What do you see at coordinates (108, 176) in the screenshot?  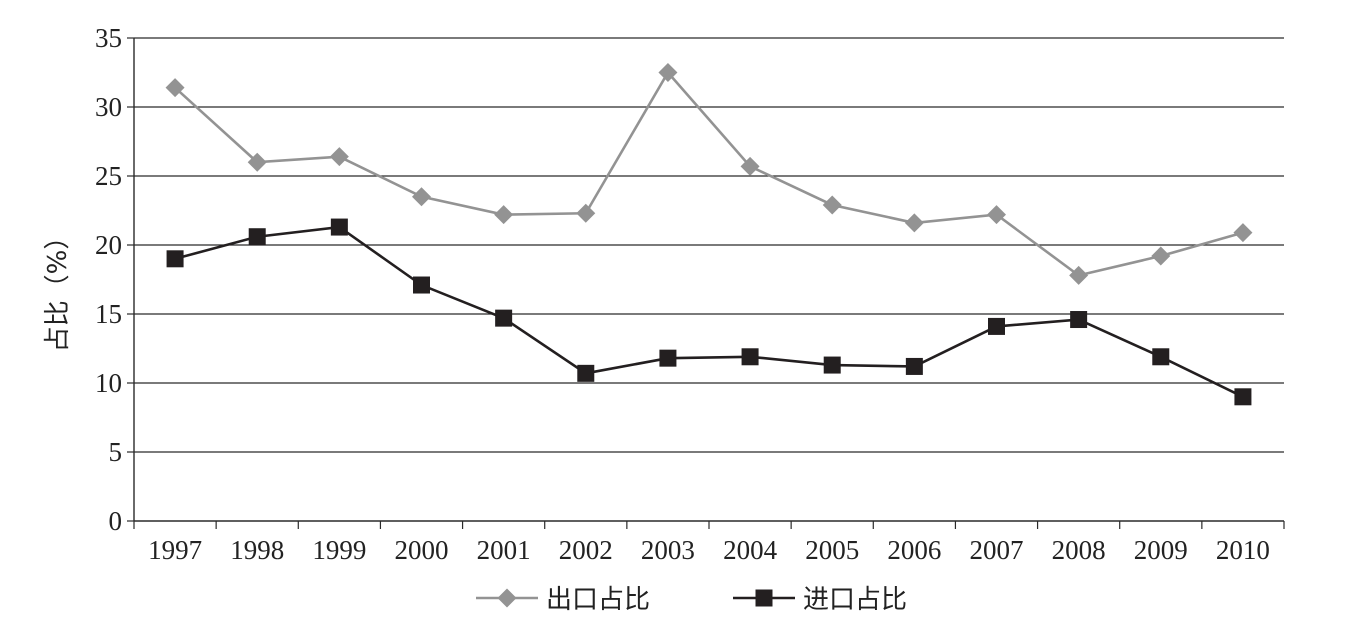 I see `y-tick-label: 25` at bounding box center [108, 176].